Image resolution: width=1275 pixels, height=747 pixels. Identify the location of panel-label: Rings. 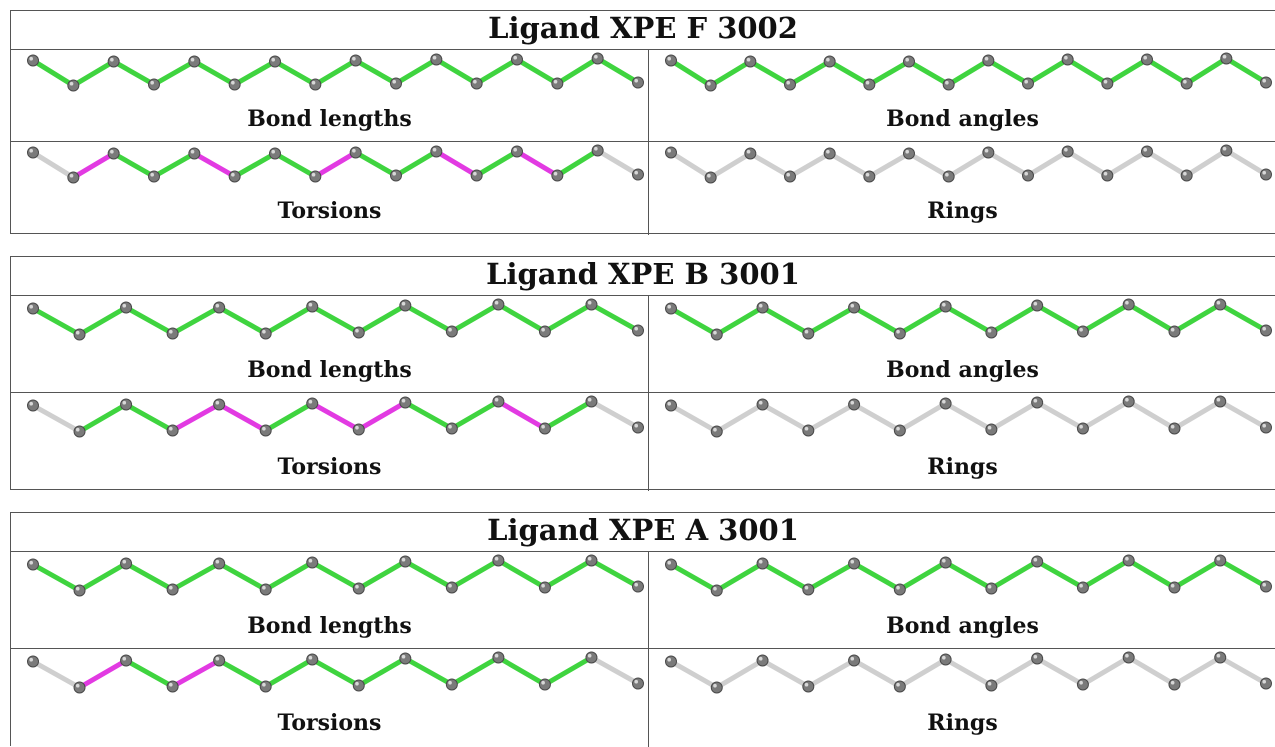
(962, 723).